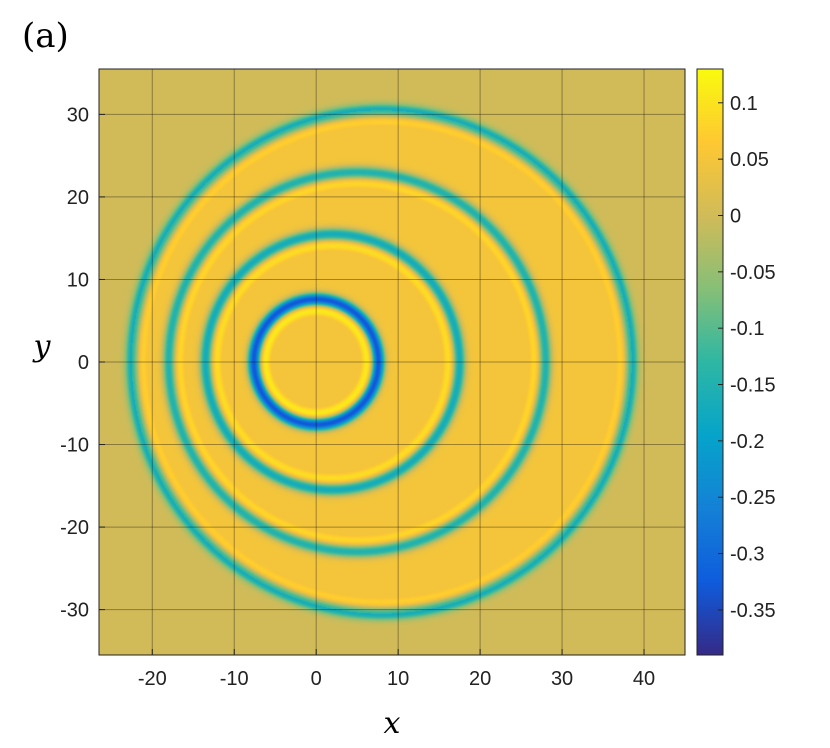  I want to click on x-axis-label: x, so click(392, 723).